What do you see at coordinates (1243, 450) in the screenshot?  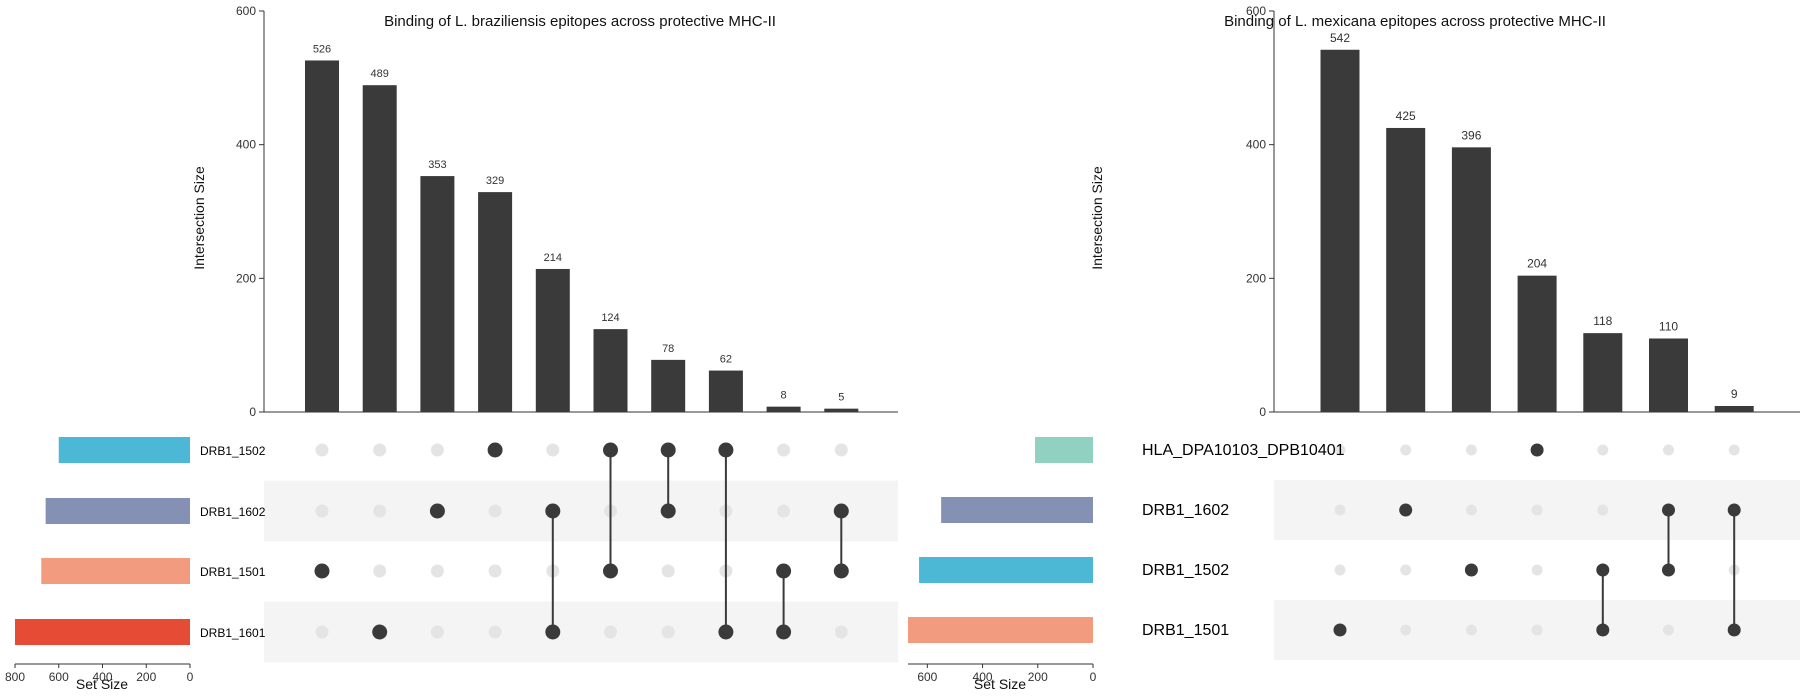 I see `set-name-label: HLA_DPA10103_DPB10401` at bounding box center [1243, 450].